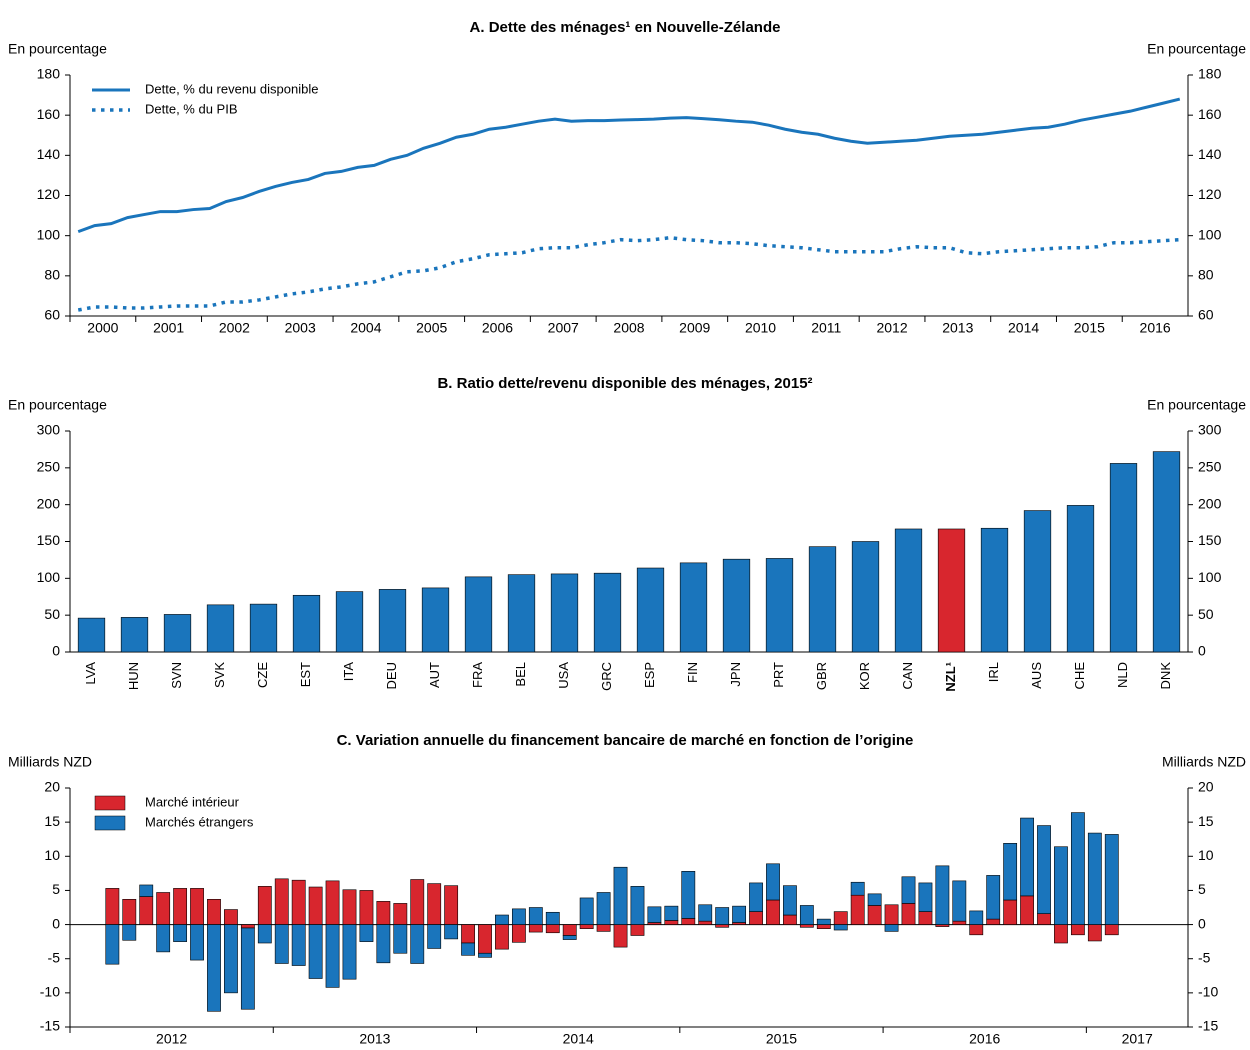 The image size is (1250, 1050). What do you see at coordinates (1208, 992) in the screenshot?
I see `y2-tick-label: -10` at bounding box center [1208, 992].